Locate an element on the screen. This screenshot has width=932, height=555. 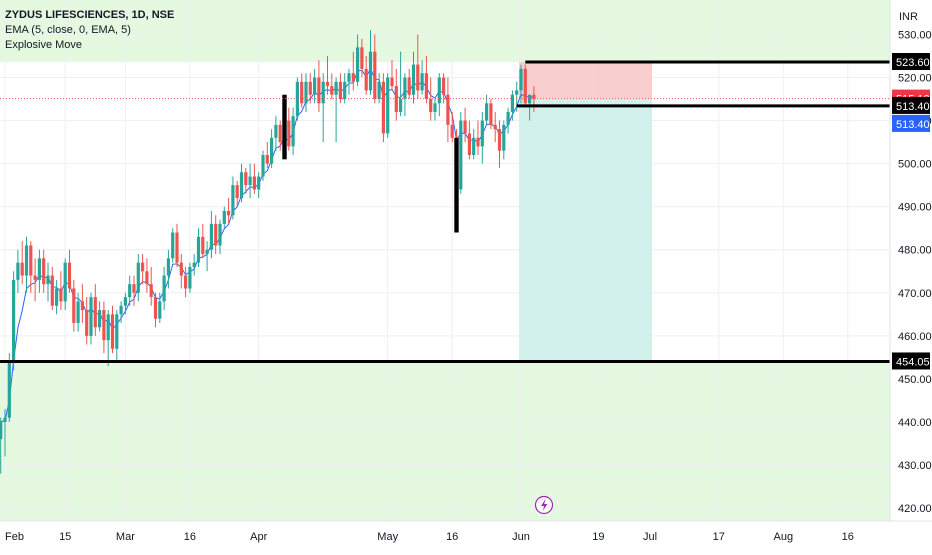
explosive-move-label: Explosive Move is located at coordinates (44, 45).